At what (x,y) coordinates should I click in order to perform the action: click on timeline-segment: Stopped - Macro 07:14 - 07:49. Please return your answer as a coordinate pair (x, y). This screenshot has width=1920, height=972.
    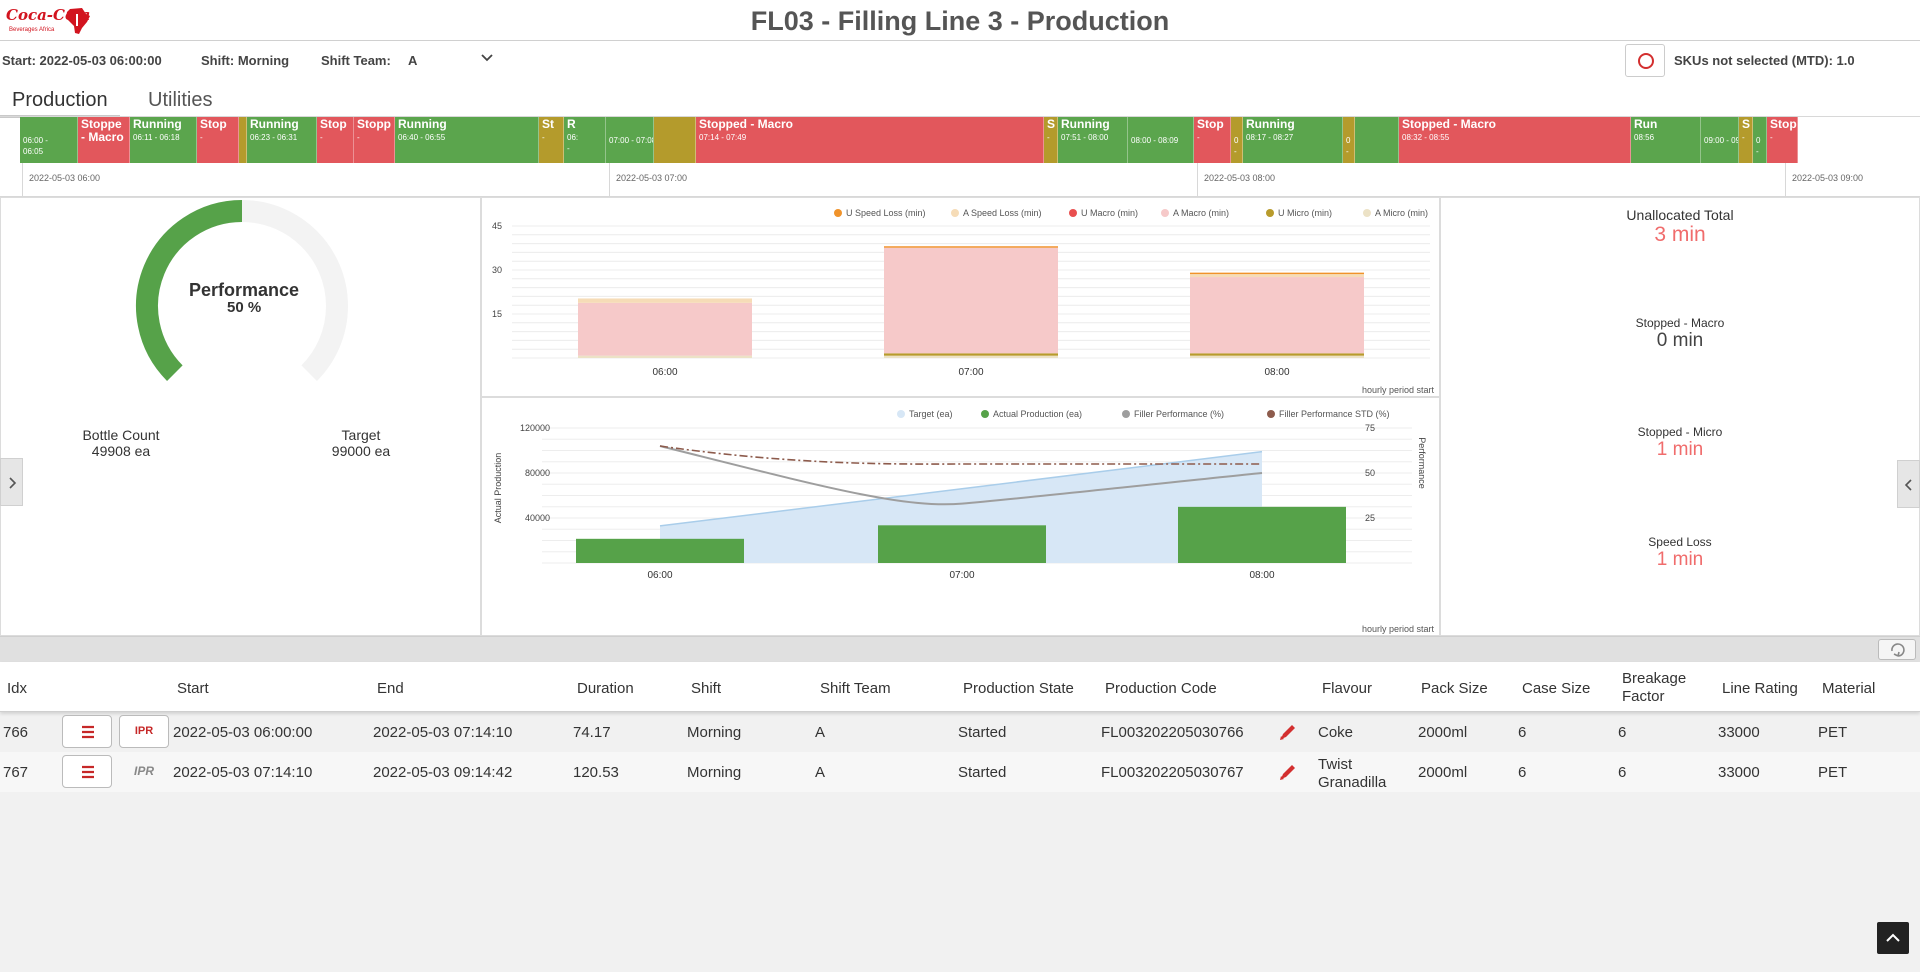
    Looking at the image, I should click on (870, 140).